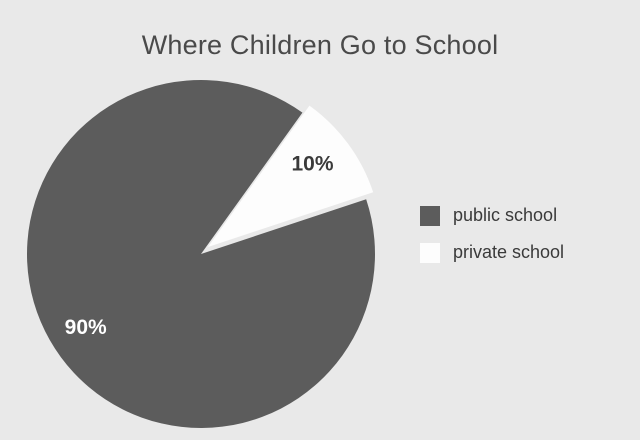 The height and width of the screenshot is (440, 640). I want to click on legend-item-public-school: public school, so click(492, 215).